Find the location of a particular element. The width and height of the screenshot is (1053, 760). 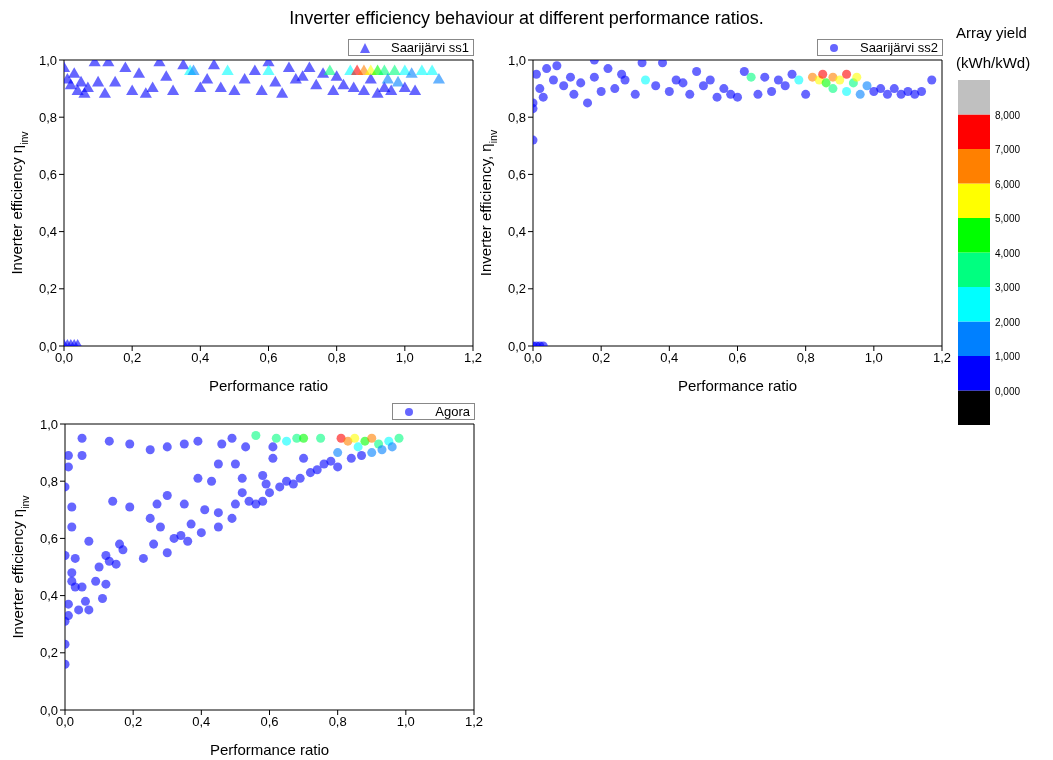

color-bar-label: 4,000 is located at coordinates (1008, 253).